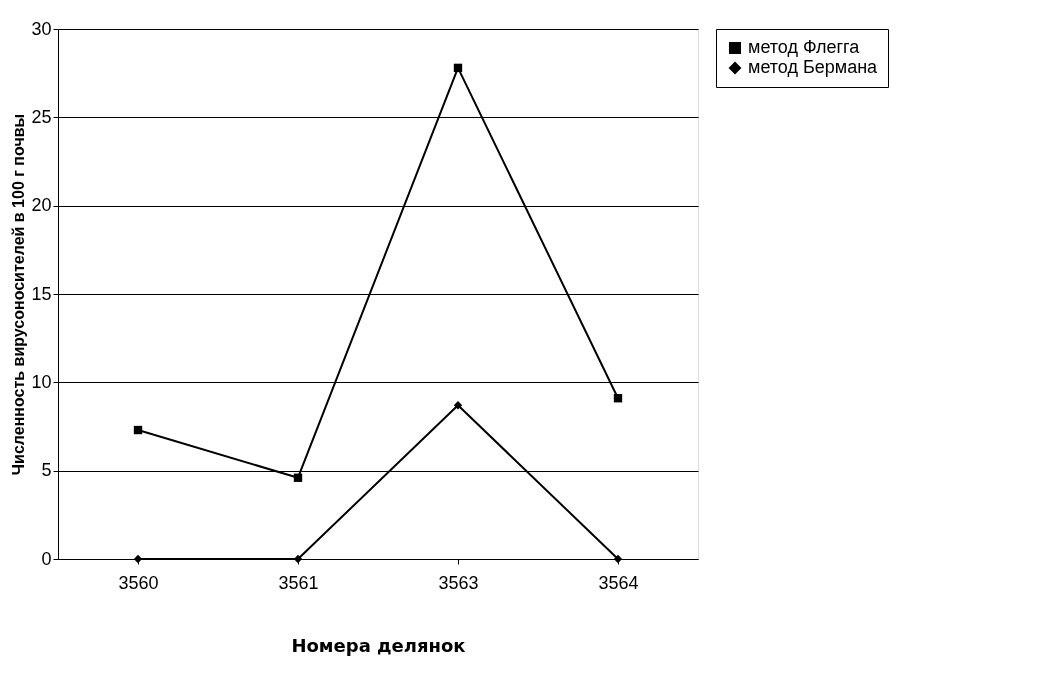 Image resolution: width=1054 pixels, height=673 pixels. Describe the element at coordinates (46, 558) in the screenshot. I see `y-tick-label: 0` at that location.